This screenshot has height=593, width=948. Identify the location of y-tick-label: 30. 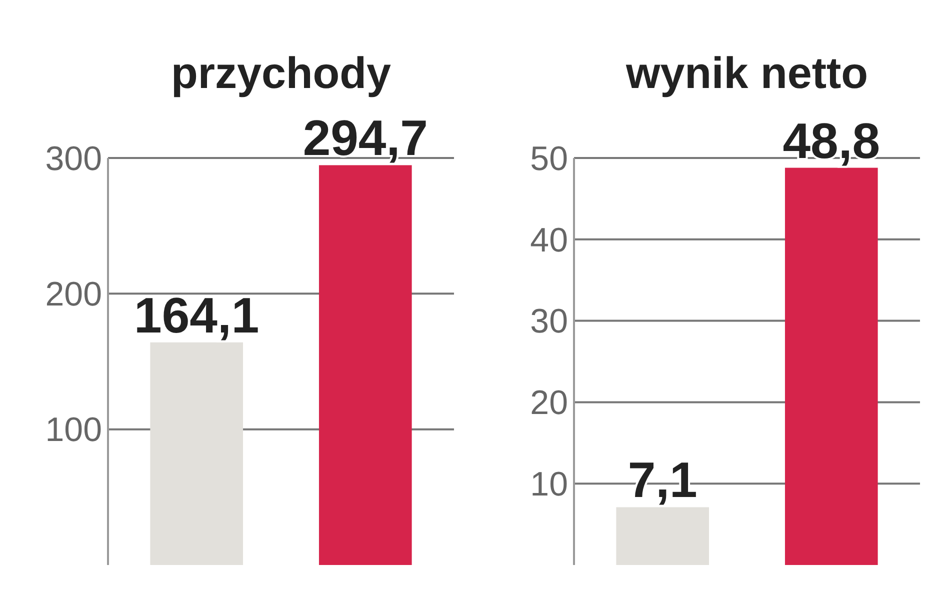
(549, 321).